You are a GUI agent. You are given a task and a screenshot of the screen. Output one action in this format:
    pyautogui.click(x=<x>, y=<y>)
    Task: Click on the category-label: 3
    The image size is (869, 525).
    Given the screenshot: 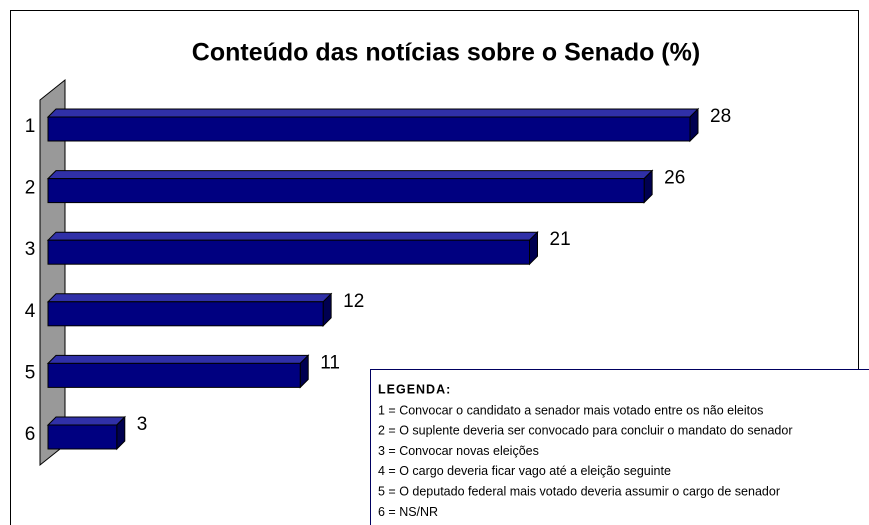 What is the action you would take?
    pyautogui.click(x=30, y=249)
    